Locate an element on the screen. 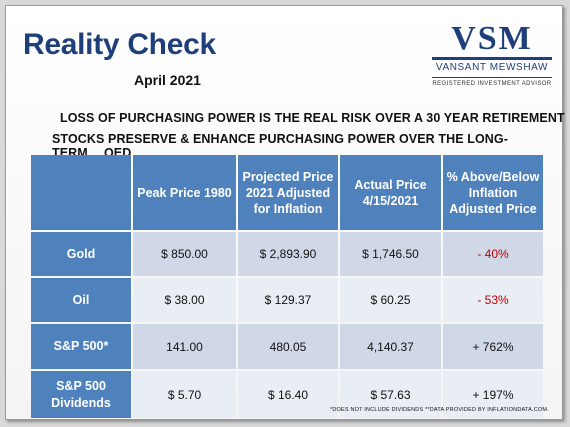 The width and height of the screenshot is (570, 427). logo-name: VANSANT MEWSHAW is located at coordinates (492, 67).